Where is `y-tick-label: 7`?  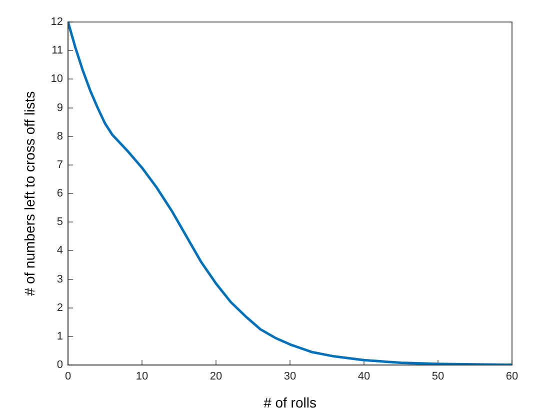 y-tick-label: 7 is located at coordinates (60, 164).